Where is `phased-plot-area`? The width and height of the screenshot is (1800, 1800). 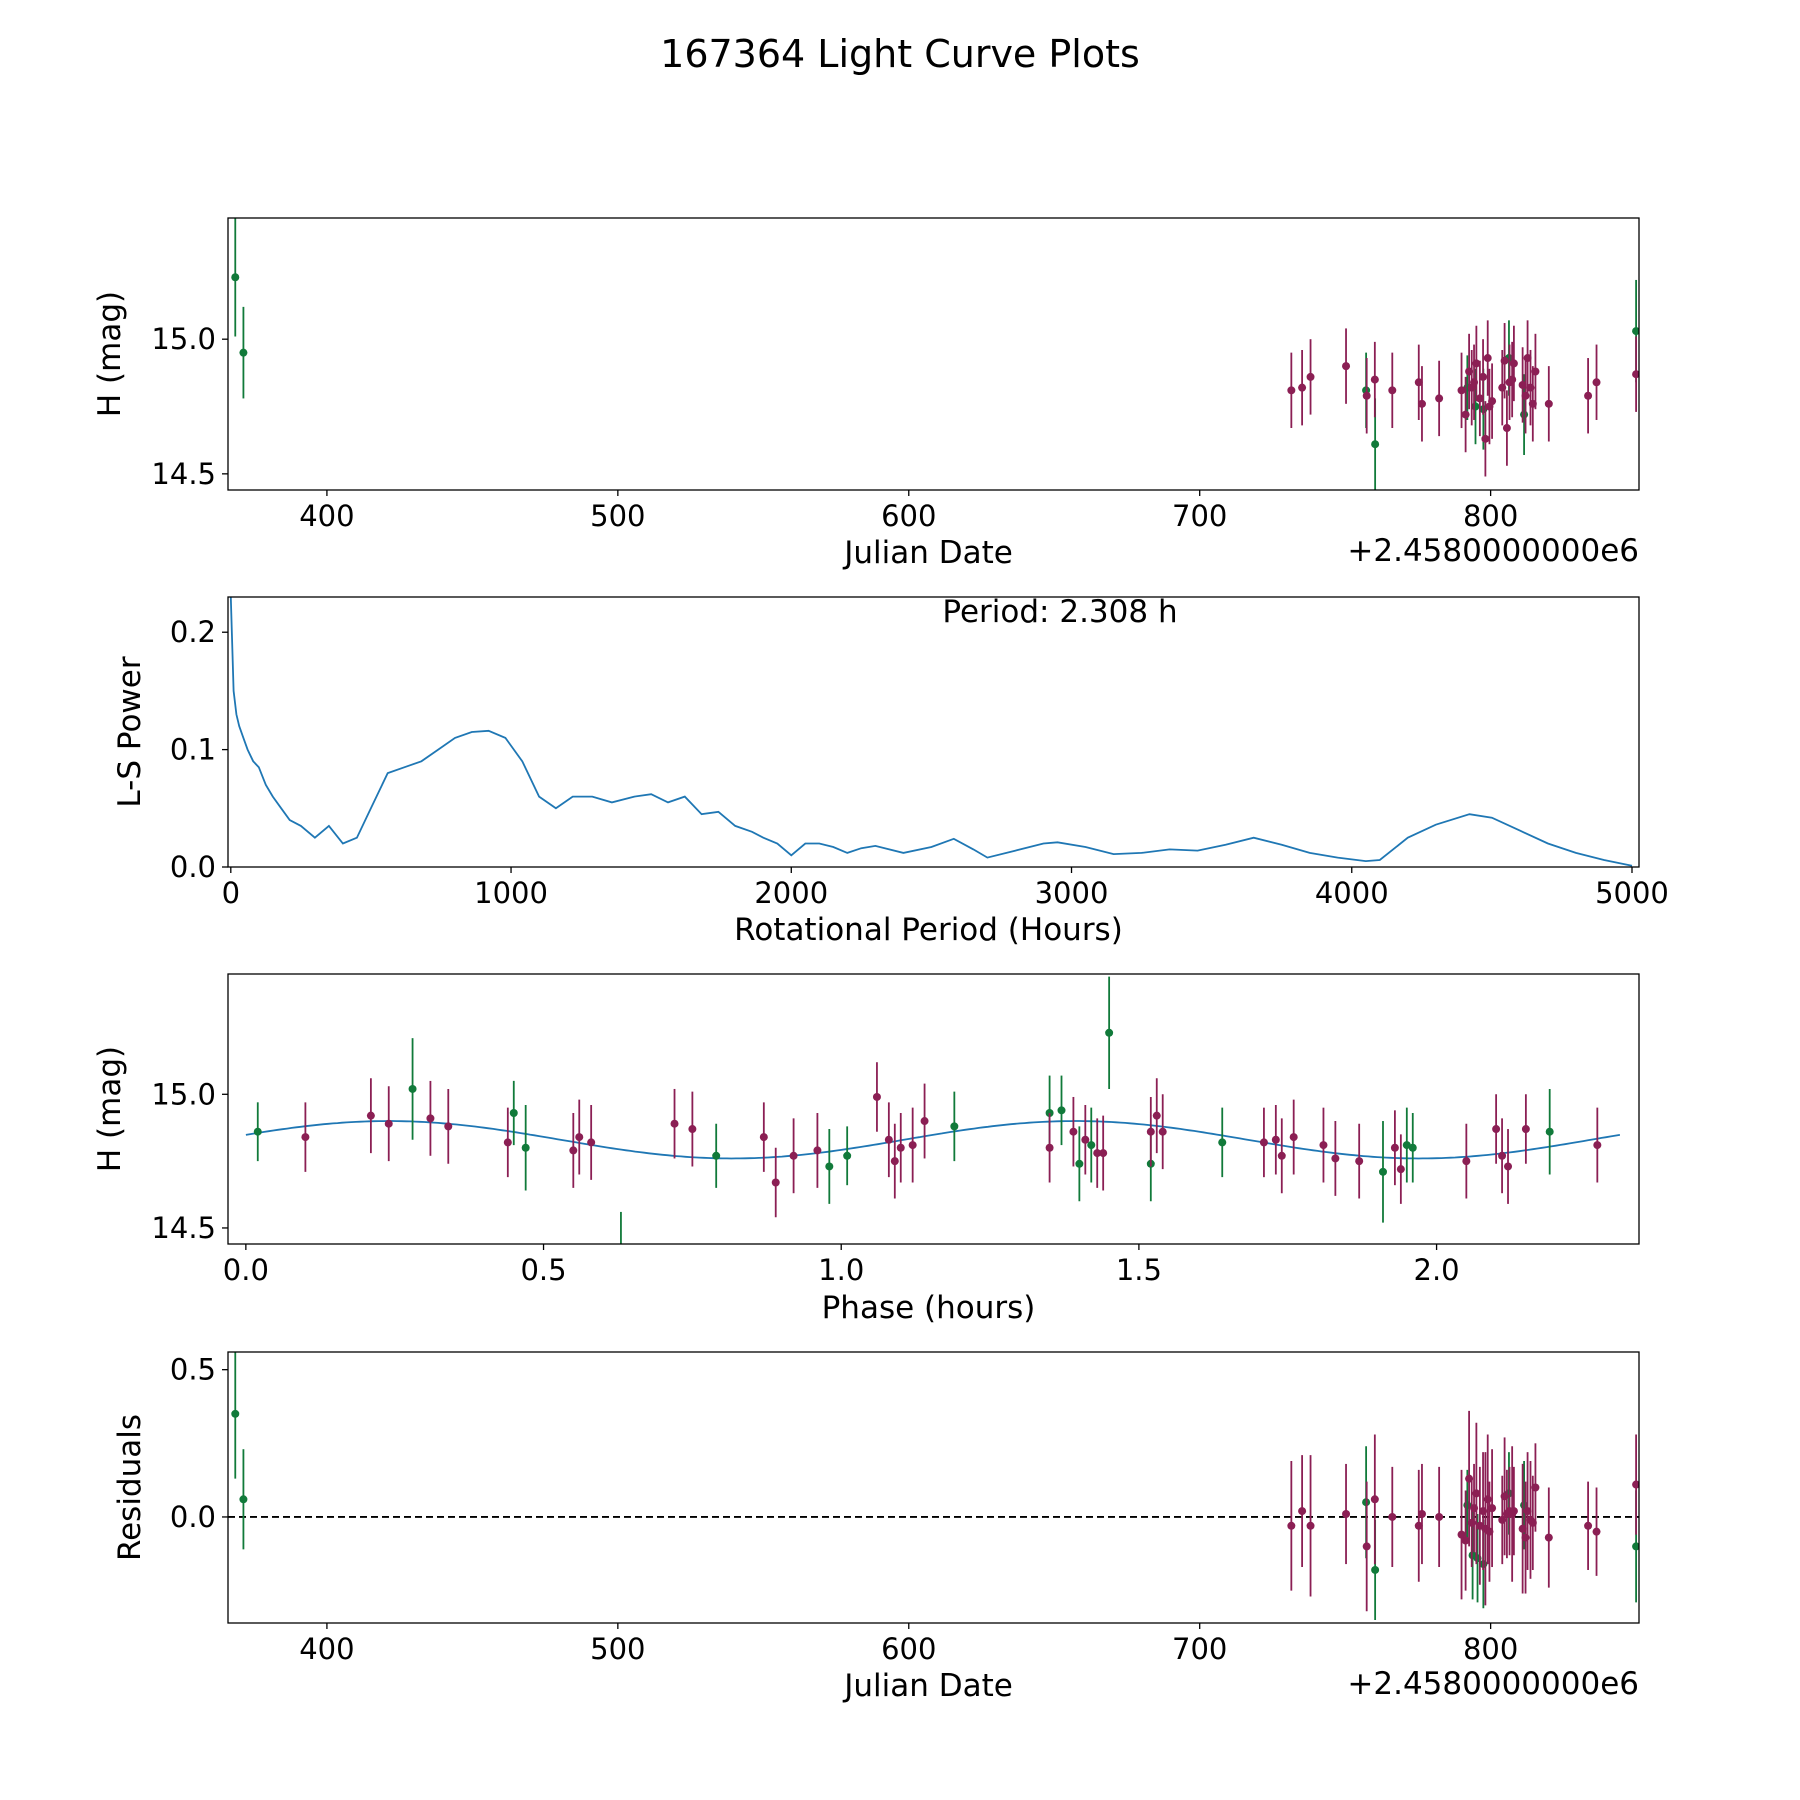 phased-plot-area is located at coordinates (933, 1110).